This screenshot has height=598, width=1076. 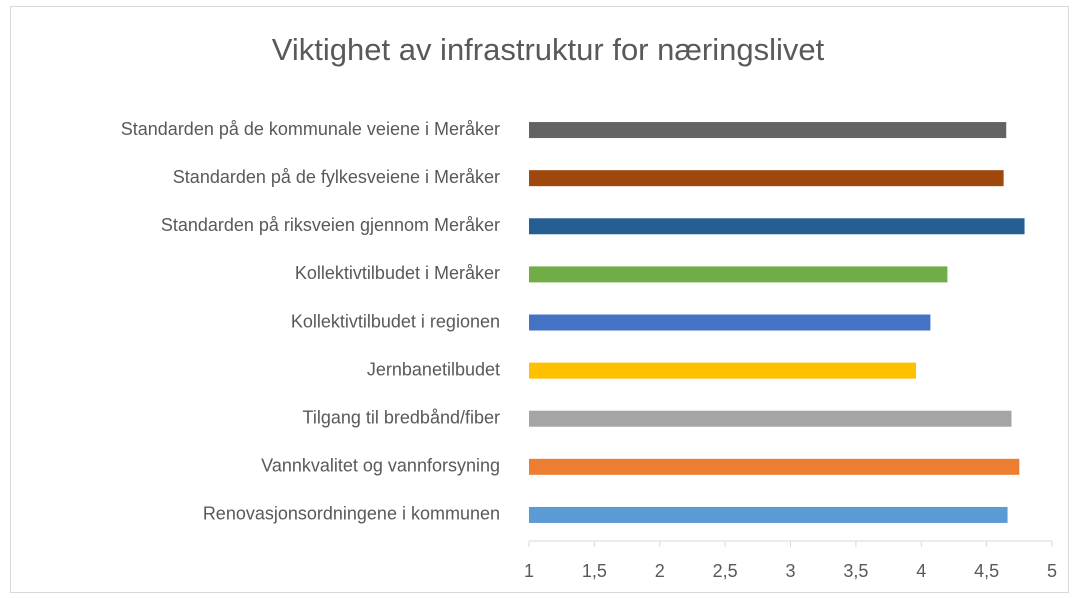 What do you see at coordinates (336, 177) in the screenshot?
I see `y-tick-label: Standarden på de fylkesveiene i Meråker` at bounding box center [336, 177].